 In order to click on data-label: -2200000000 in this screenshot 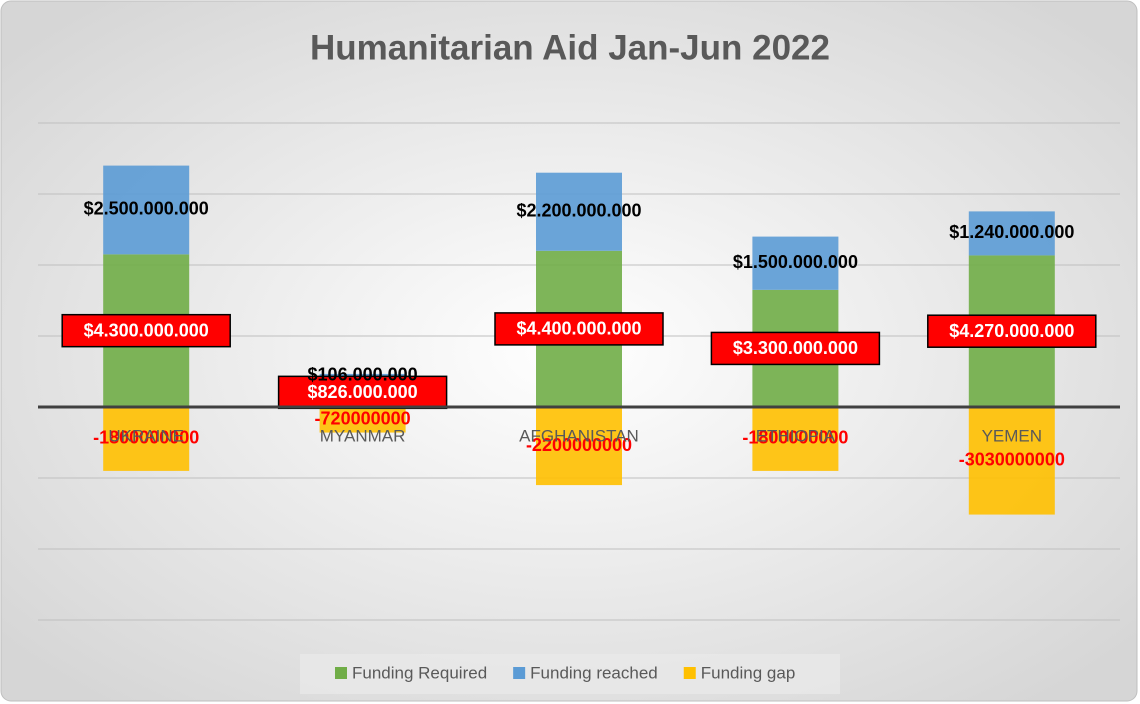, I will do `click(579, 445)`.